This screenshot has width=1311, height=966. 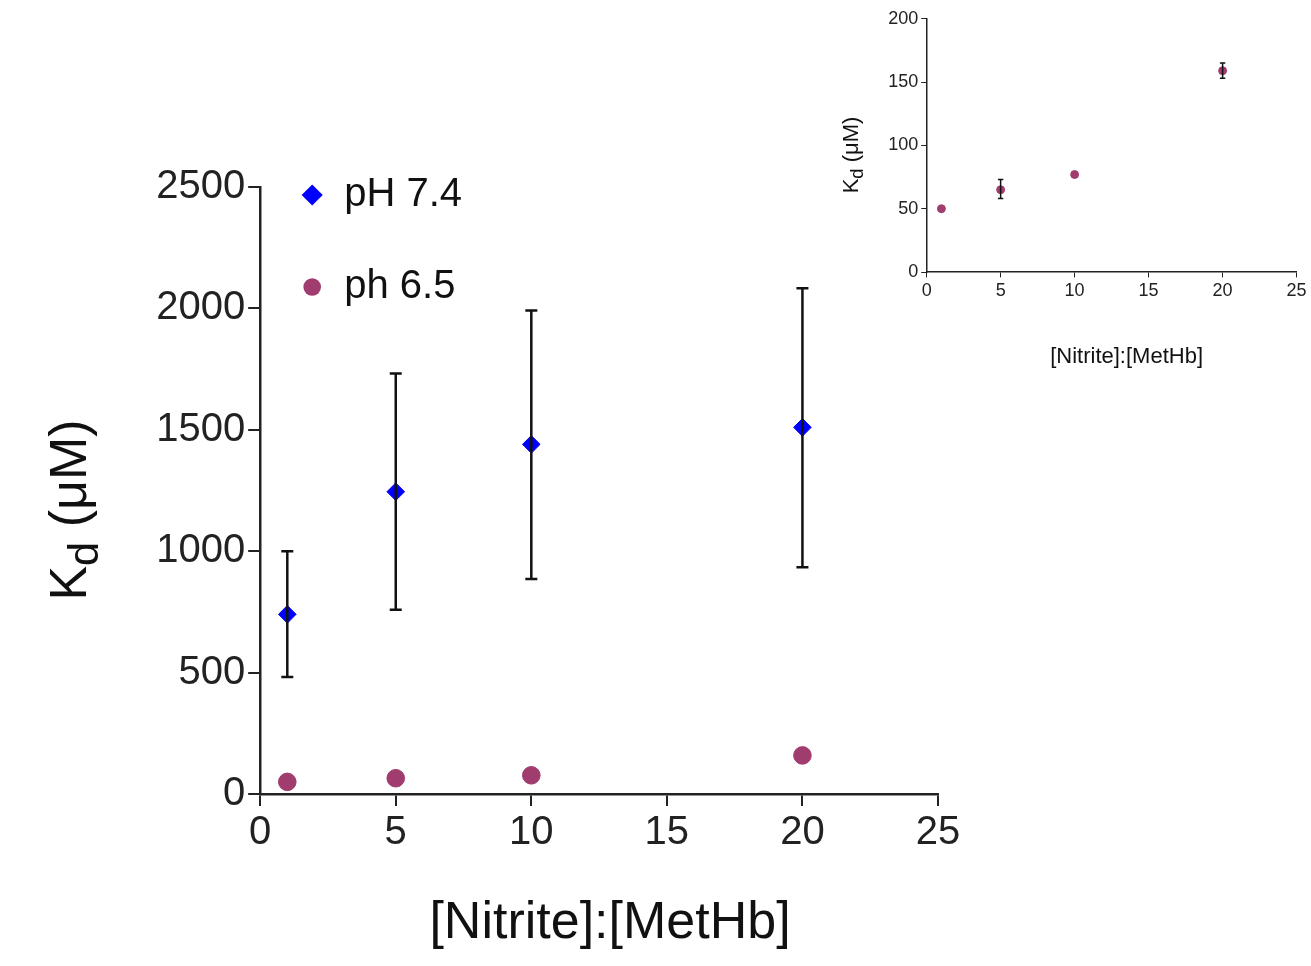 What do you see at coordinates (903, 17) in the screenshot?
I see `y-tick-label: 200` at bounding box center [903, 17].